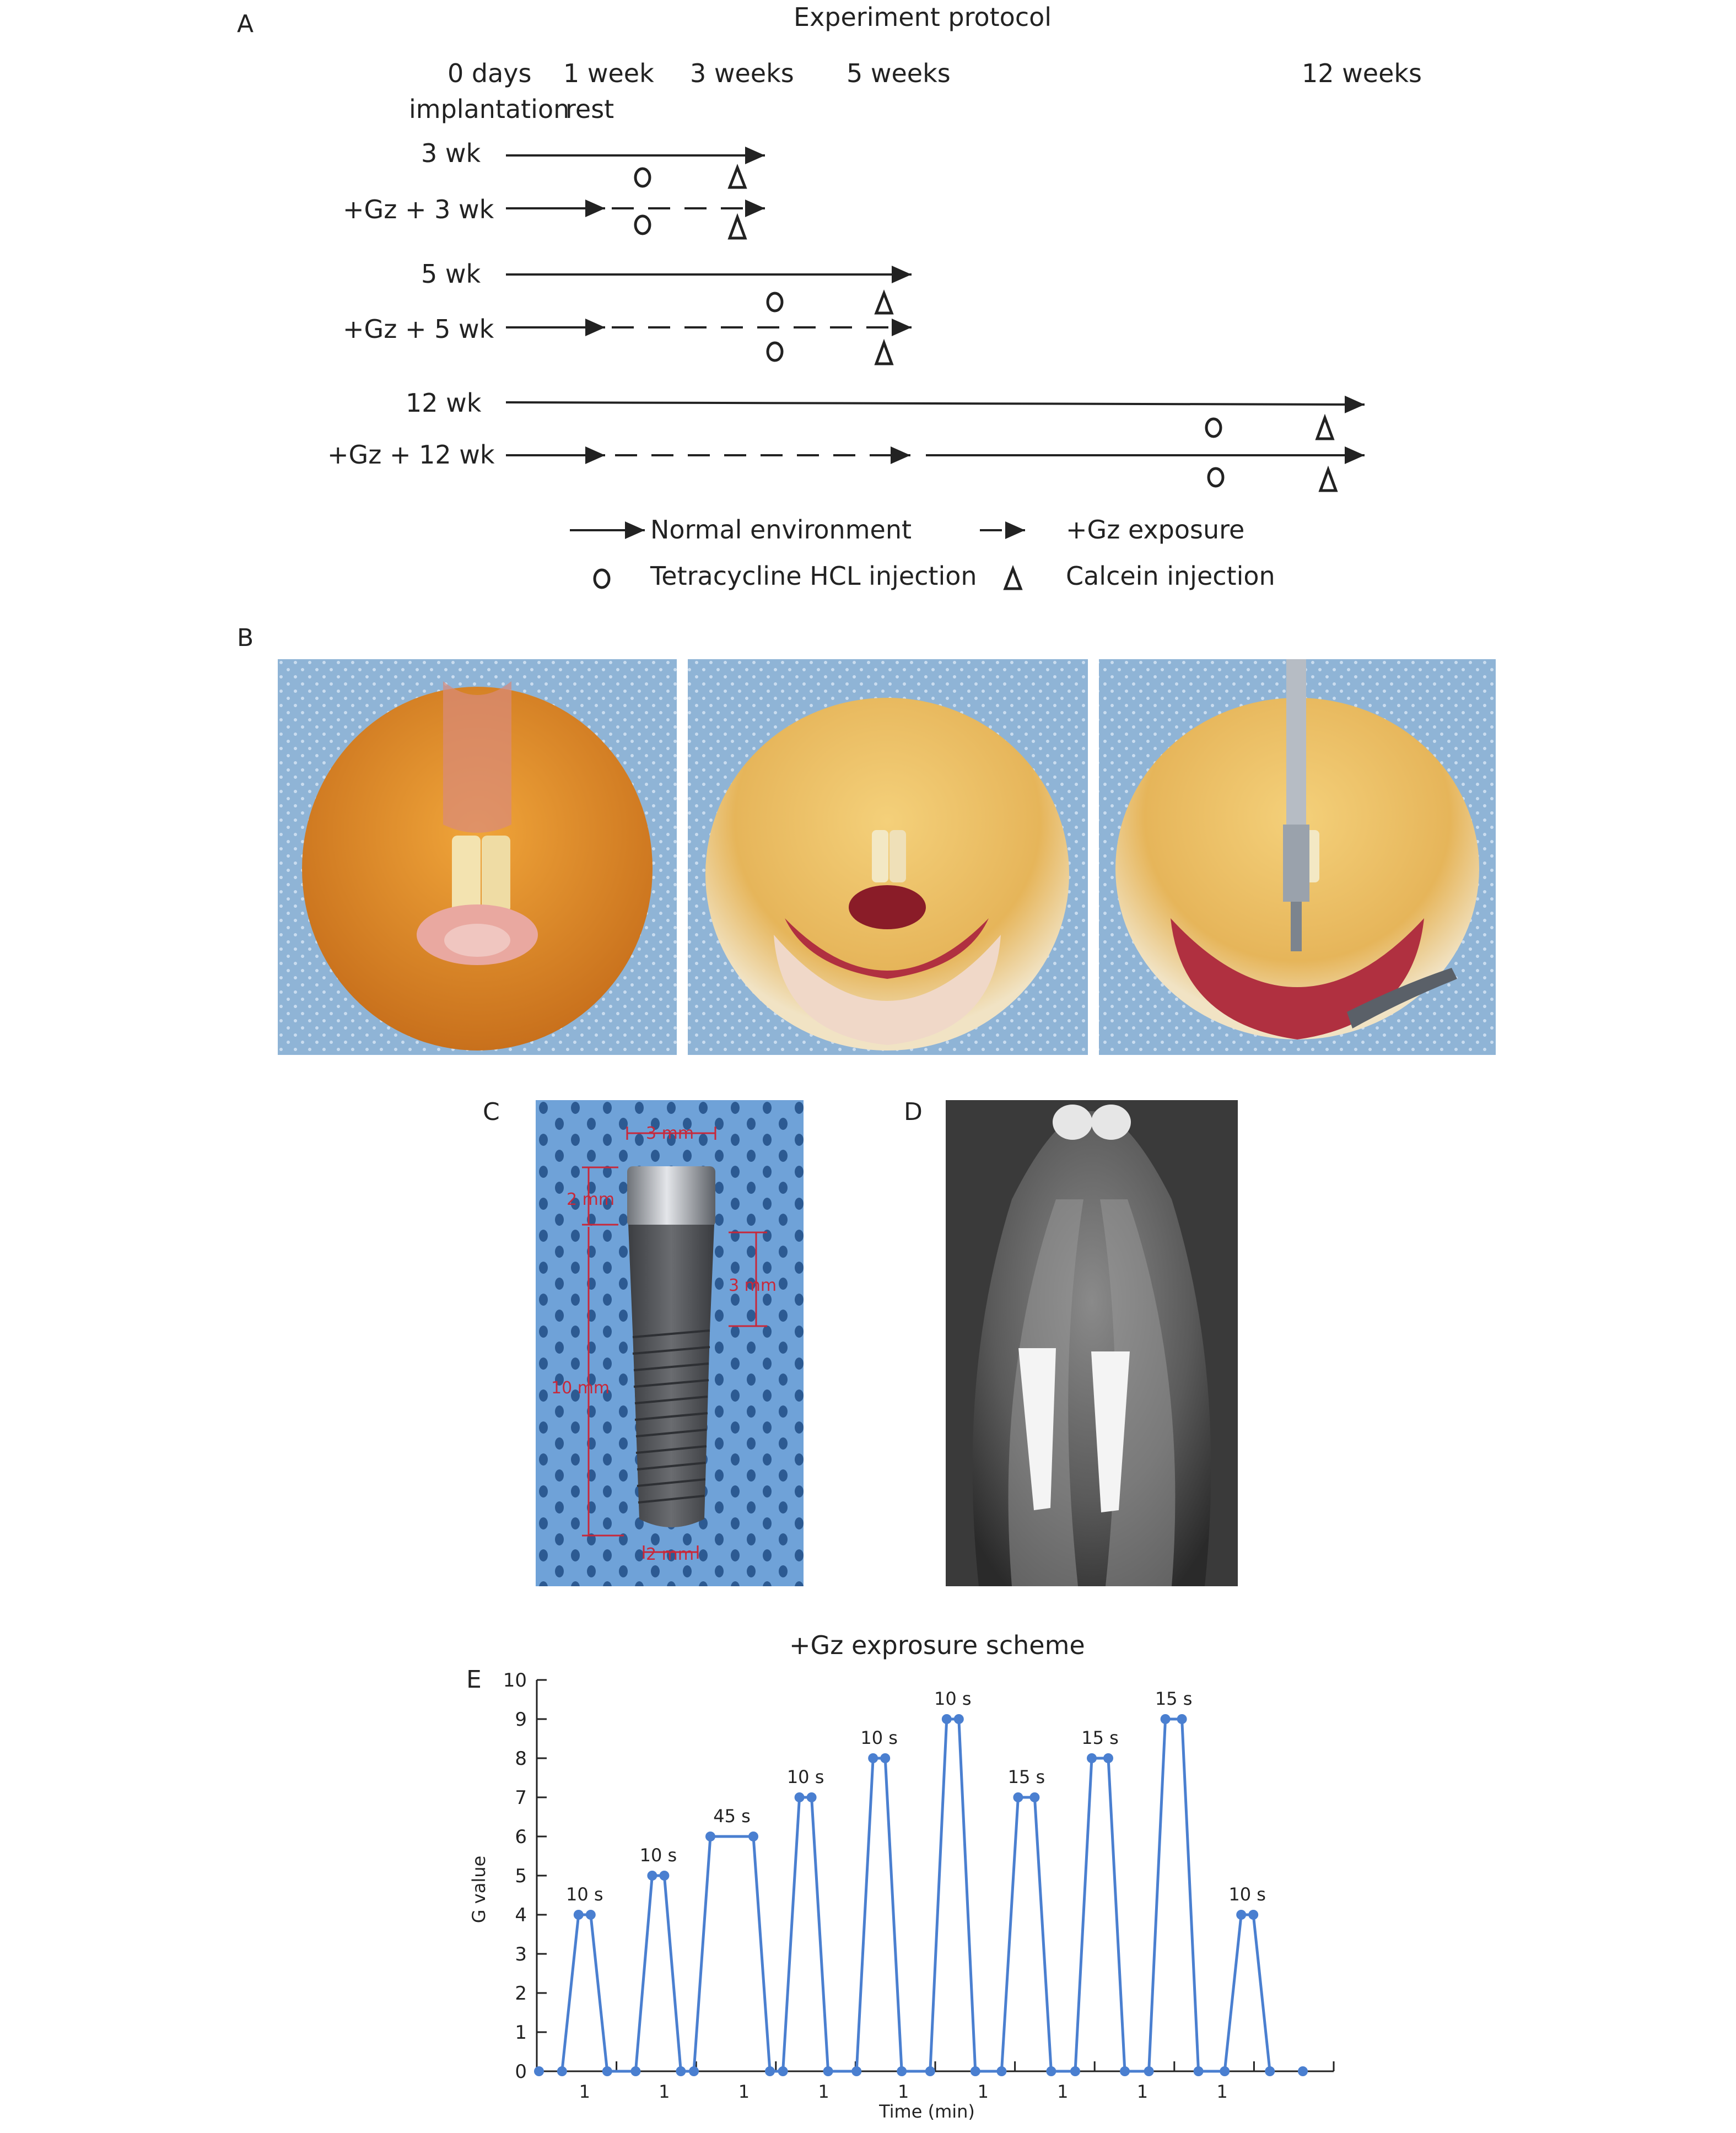 Image resolution: width=1736 pixels, height=2133 pixels. What do you see at coordinates (670, 1343) in the screenshot?
I see `implant-photo: 3 mm 2 mm 3 mm 10 mm 2 mm` at bounding box center [670, 1343].